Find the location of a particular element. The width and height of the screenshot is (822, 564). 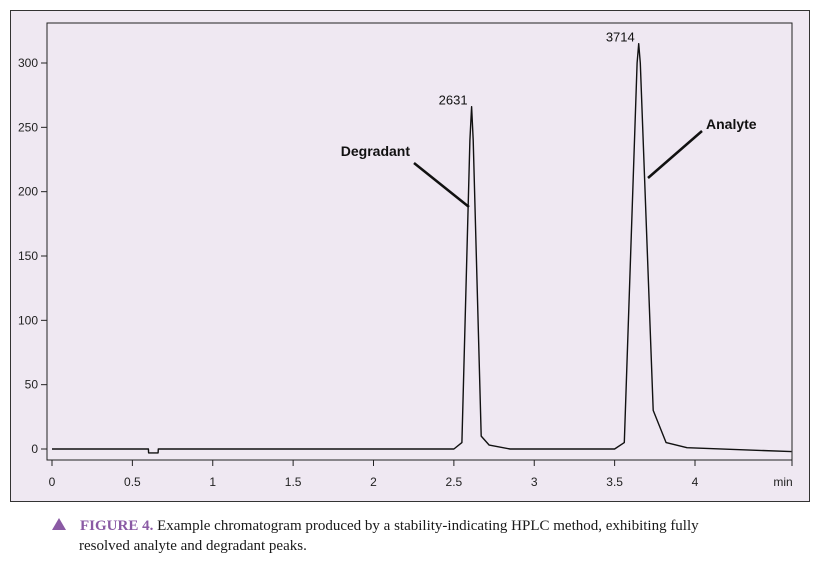

series-label-degradant: Degradant is located at coordinates (376, 151).